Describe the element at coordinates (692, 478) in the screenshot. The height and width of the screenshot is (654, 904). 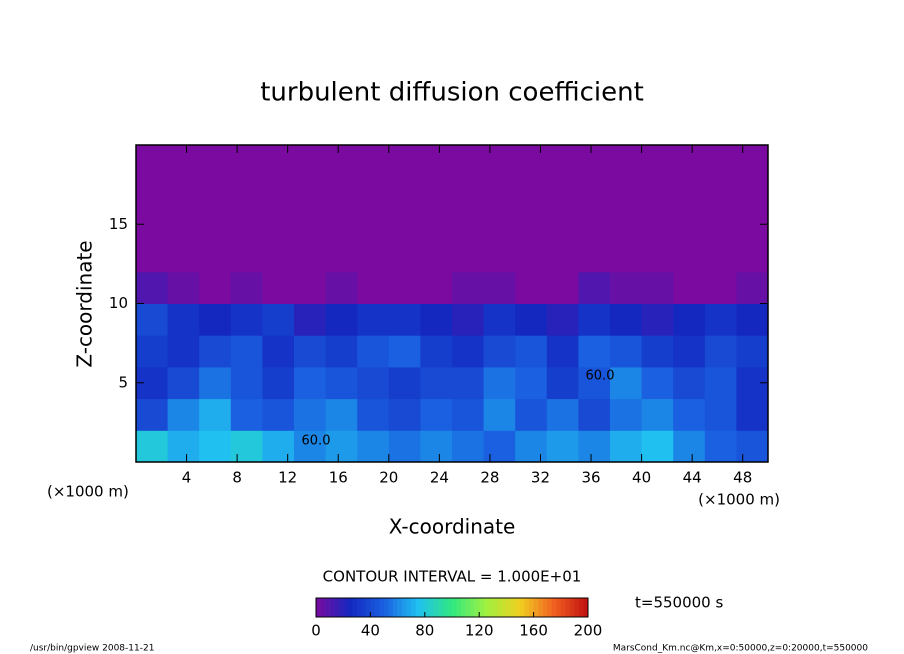
I see `x-tick-label: 44` at that location.